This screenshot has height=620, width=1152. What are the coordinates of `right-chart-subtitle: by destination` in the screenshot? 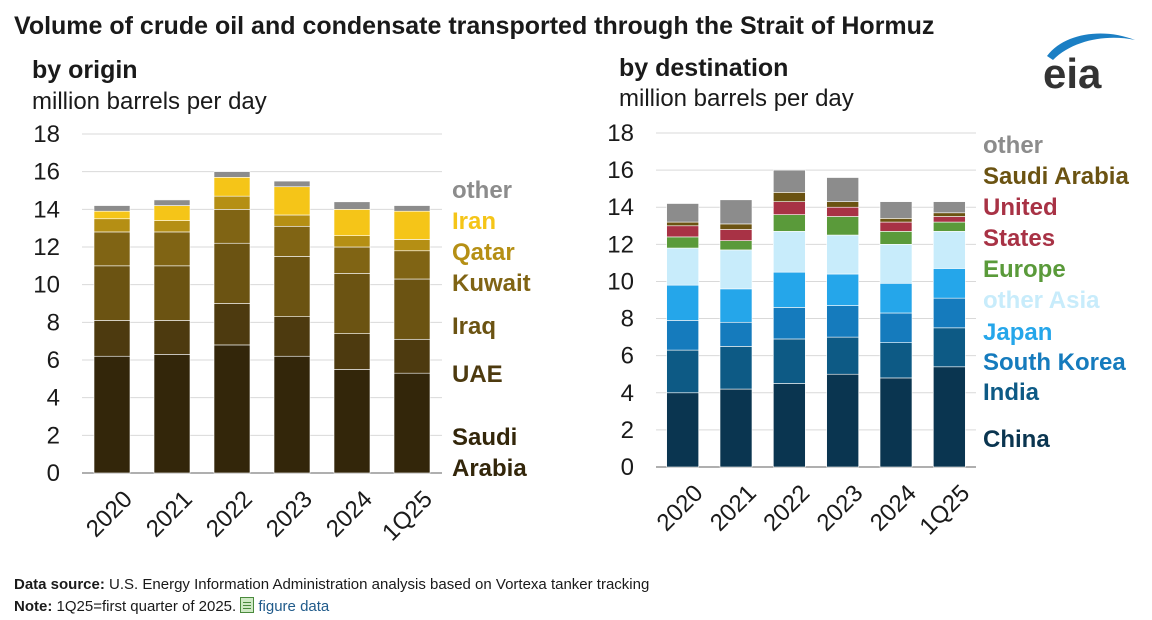 It's located at (704, 68).